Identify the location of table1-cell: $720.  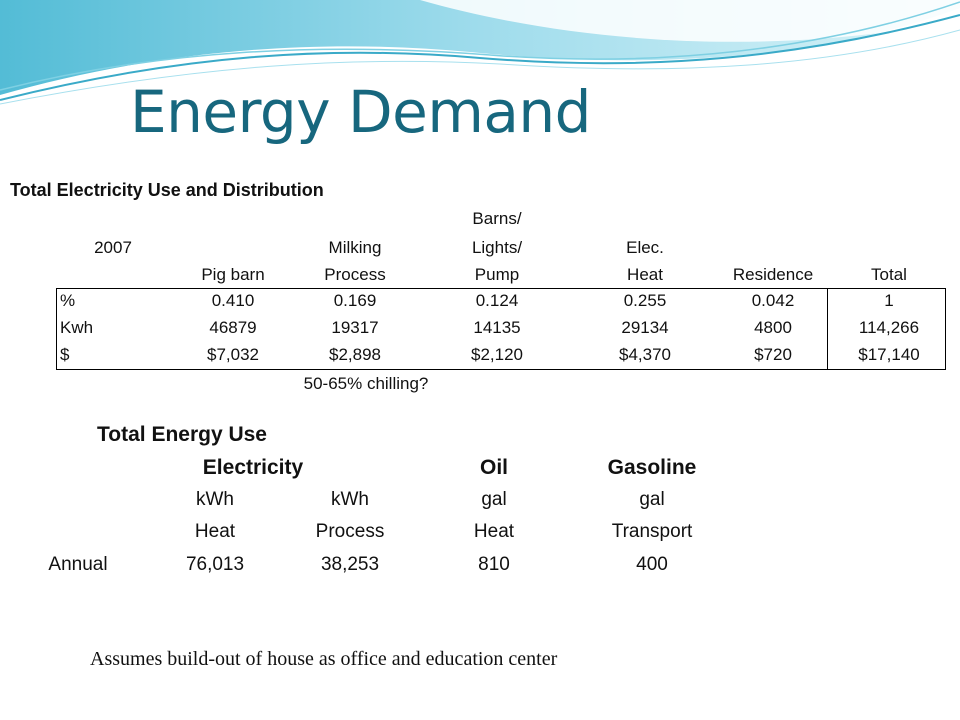
(773, 354).